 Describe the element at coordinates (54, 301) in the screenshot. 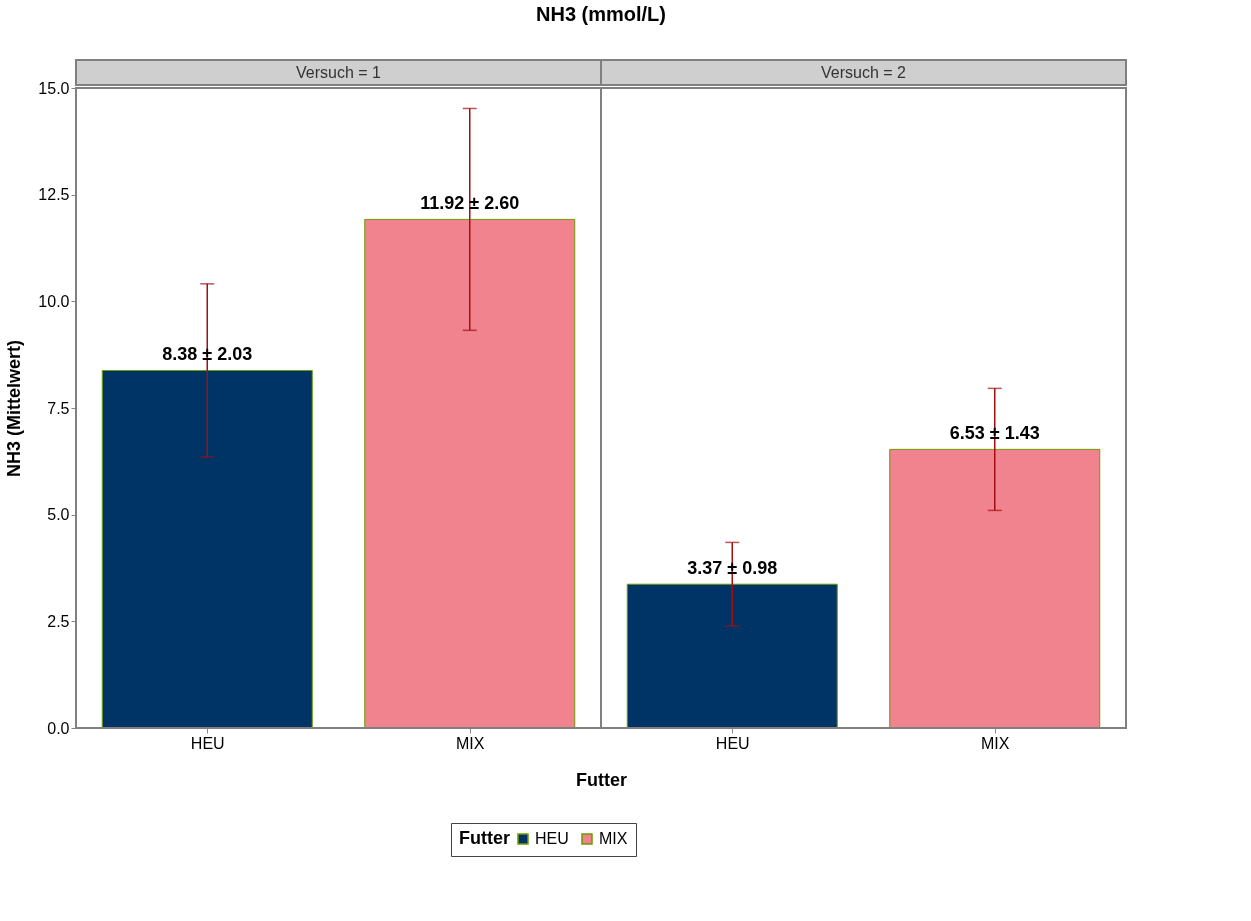

I see `y-tick-label: 10.0` at that location.